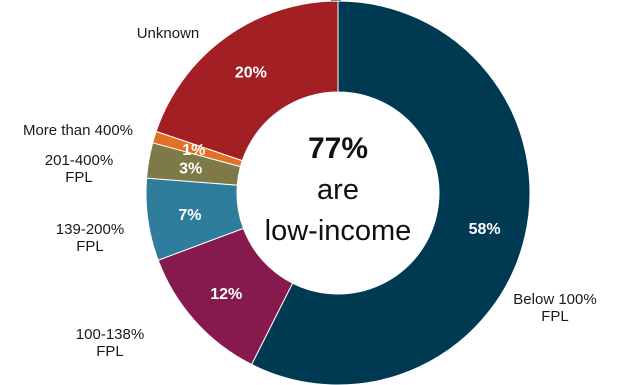 The image size is (618, 385). I want to click on slice-category-label: Below 100% FPL, so click(554, 308).